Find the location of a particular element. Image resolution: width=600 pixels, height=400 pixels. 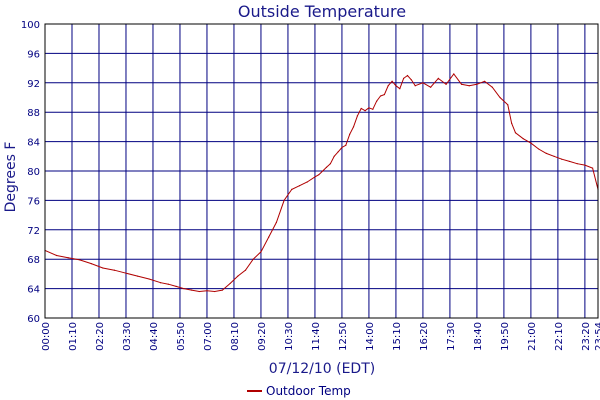

x-tick-label: 14:00 is located at coordinates (370, 336).